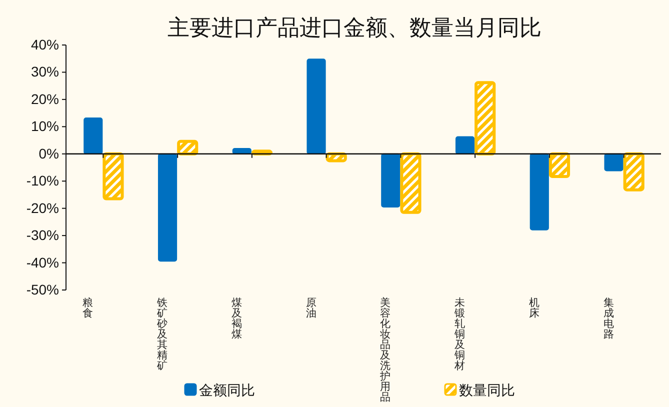  Describe the element at coordinates (88, 308) in the screenshot. I see `x-tick-label: 粮食` at that location.